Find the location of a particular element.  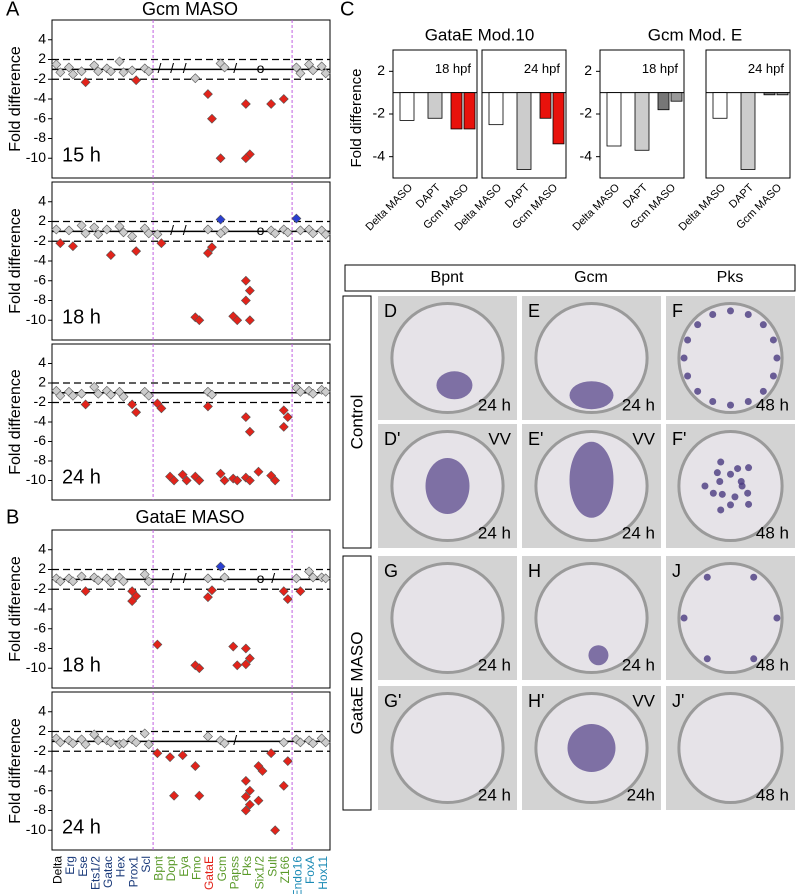

column-header: Pks is located at coordinates (730, 277).